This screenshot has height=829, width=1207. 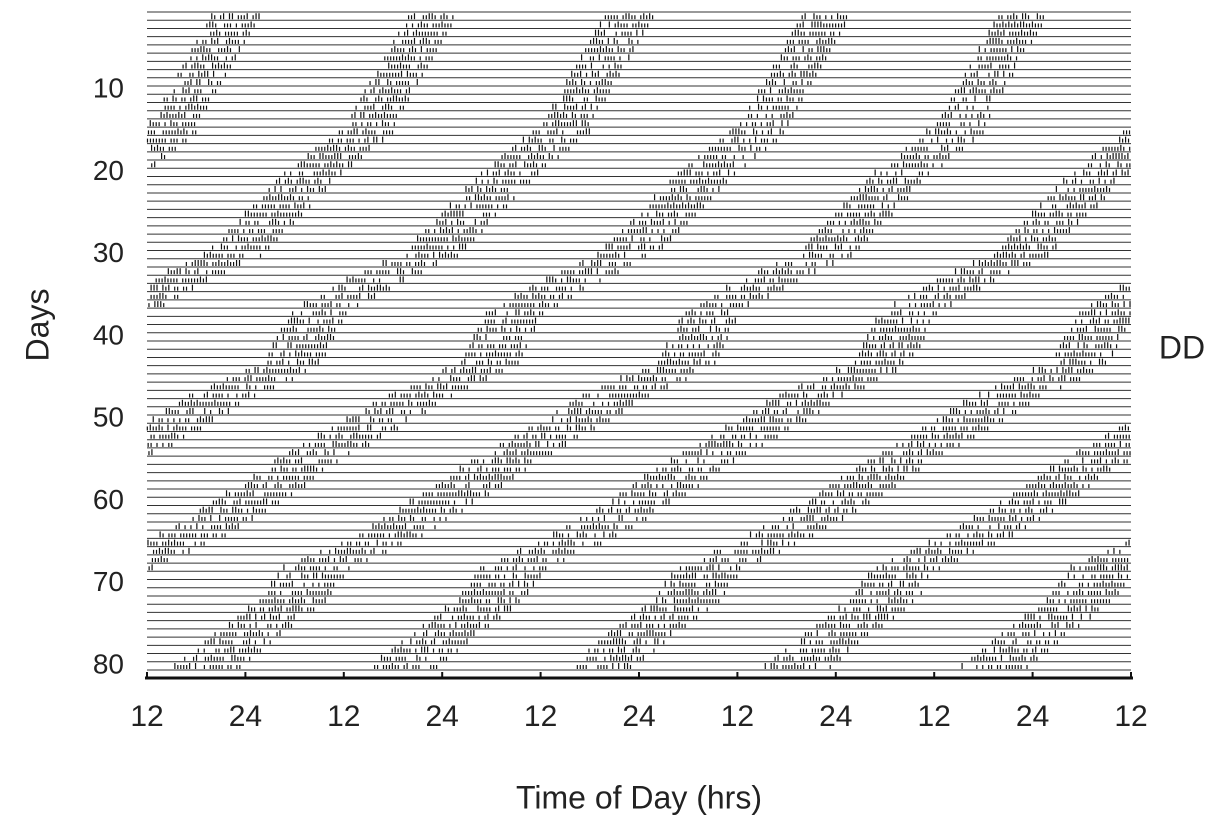 What do you see at coordinates (108, 170) in the screenshot?
I see `y-tick-label: 20` at bounding box center [108, 170].